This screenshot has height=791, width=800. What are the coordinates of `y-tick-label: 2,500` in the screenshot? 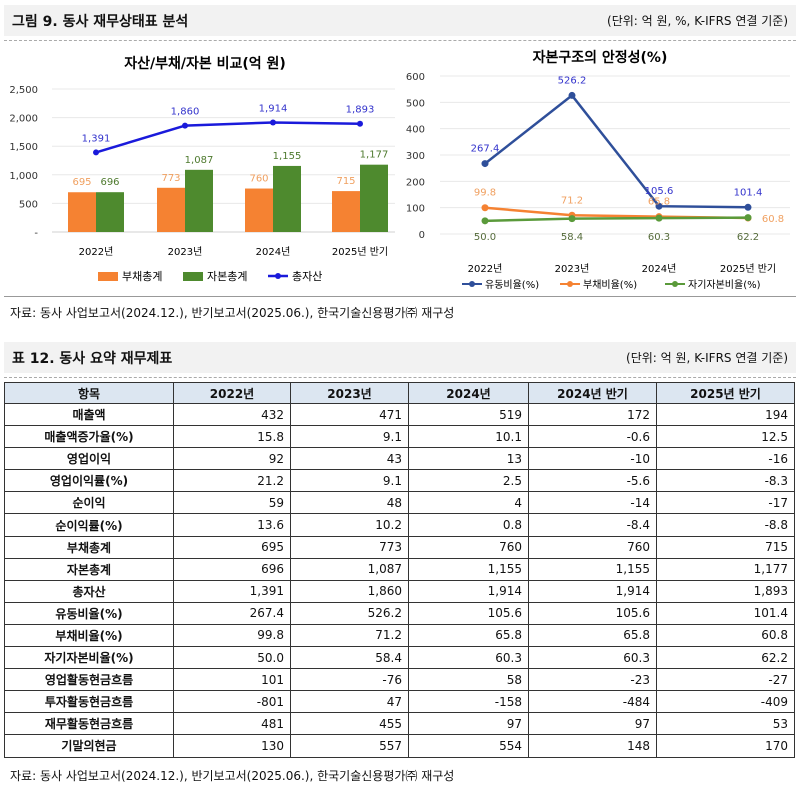 It's located at (23, 90).